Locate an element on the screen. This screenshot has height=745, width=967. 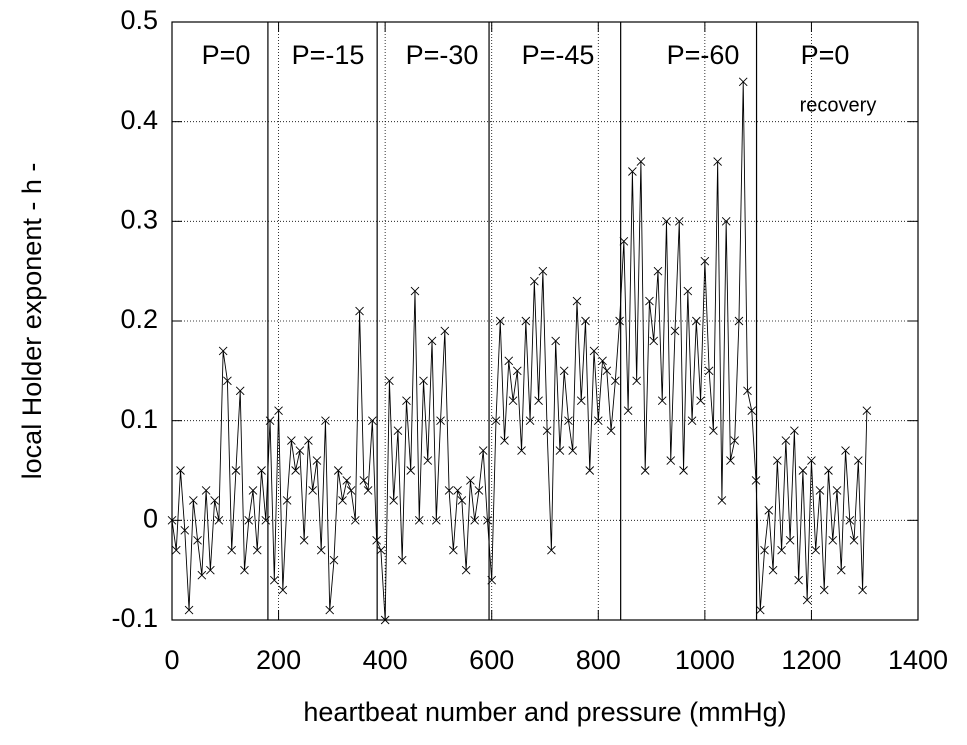
x-tick-label: 1200 is located at coordinates (811, 660).